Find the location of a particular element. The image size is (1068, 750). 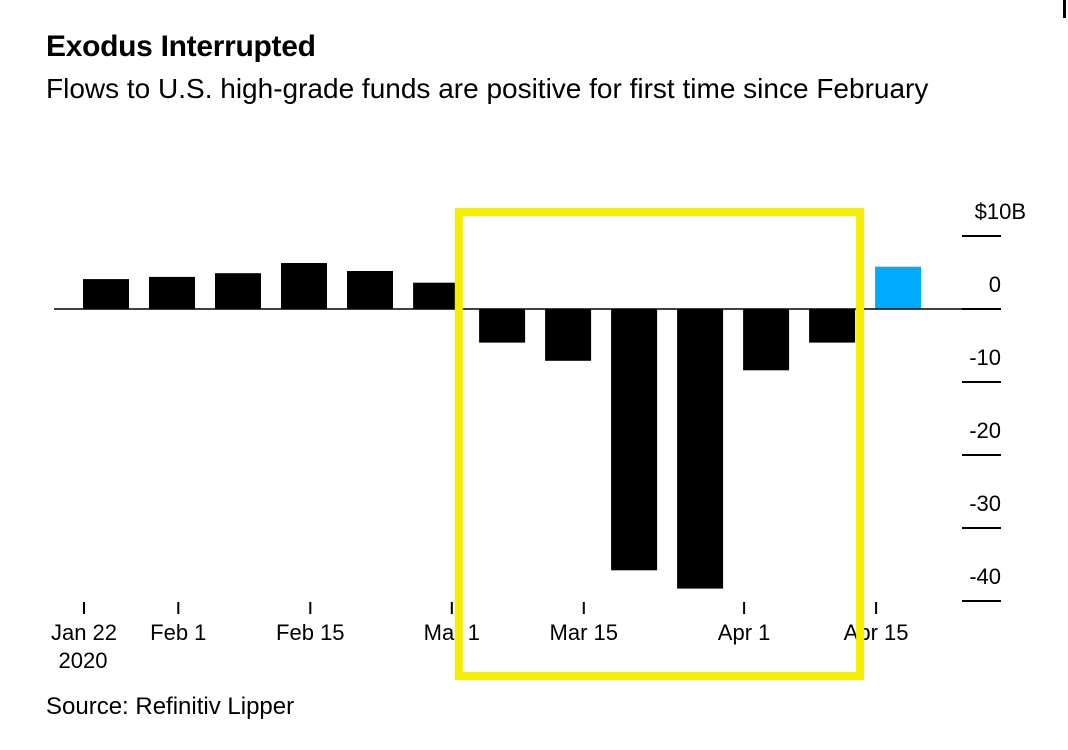

corner-mark is located at coordinates (1064, 9).